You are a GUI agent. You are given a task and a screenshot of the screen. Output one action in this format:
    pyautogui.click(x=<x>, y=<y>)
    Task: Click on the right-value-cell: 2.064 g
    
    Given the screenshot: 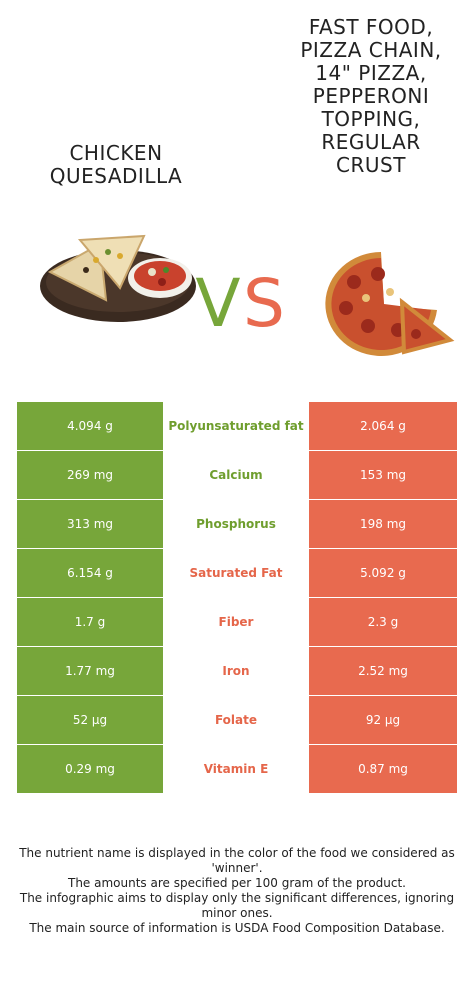 What is the action you would take?
    pyautogui.click(x=383, y=426)
    